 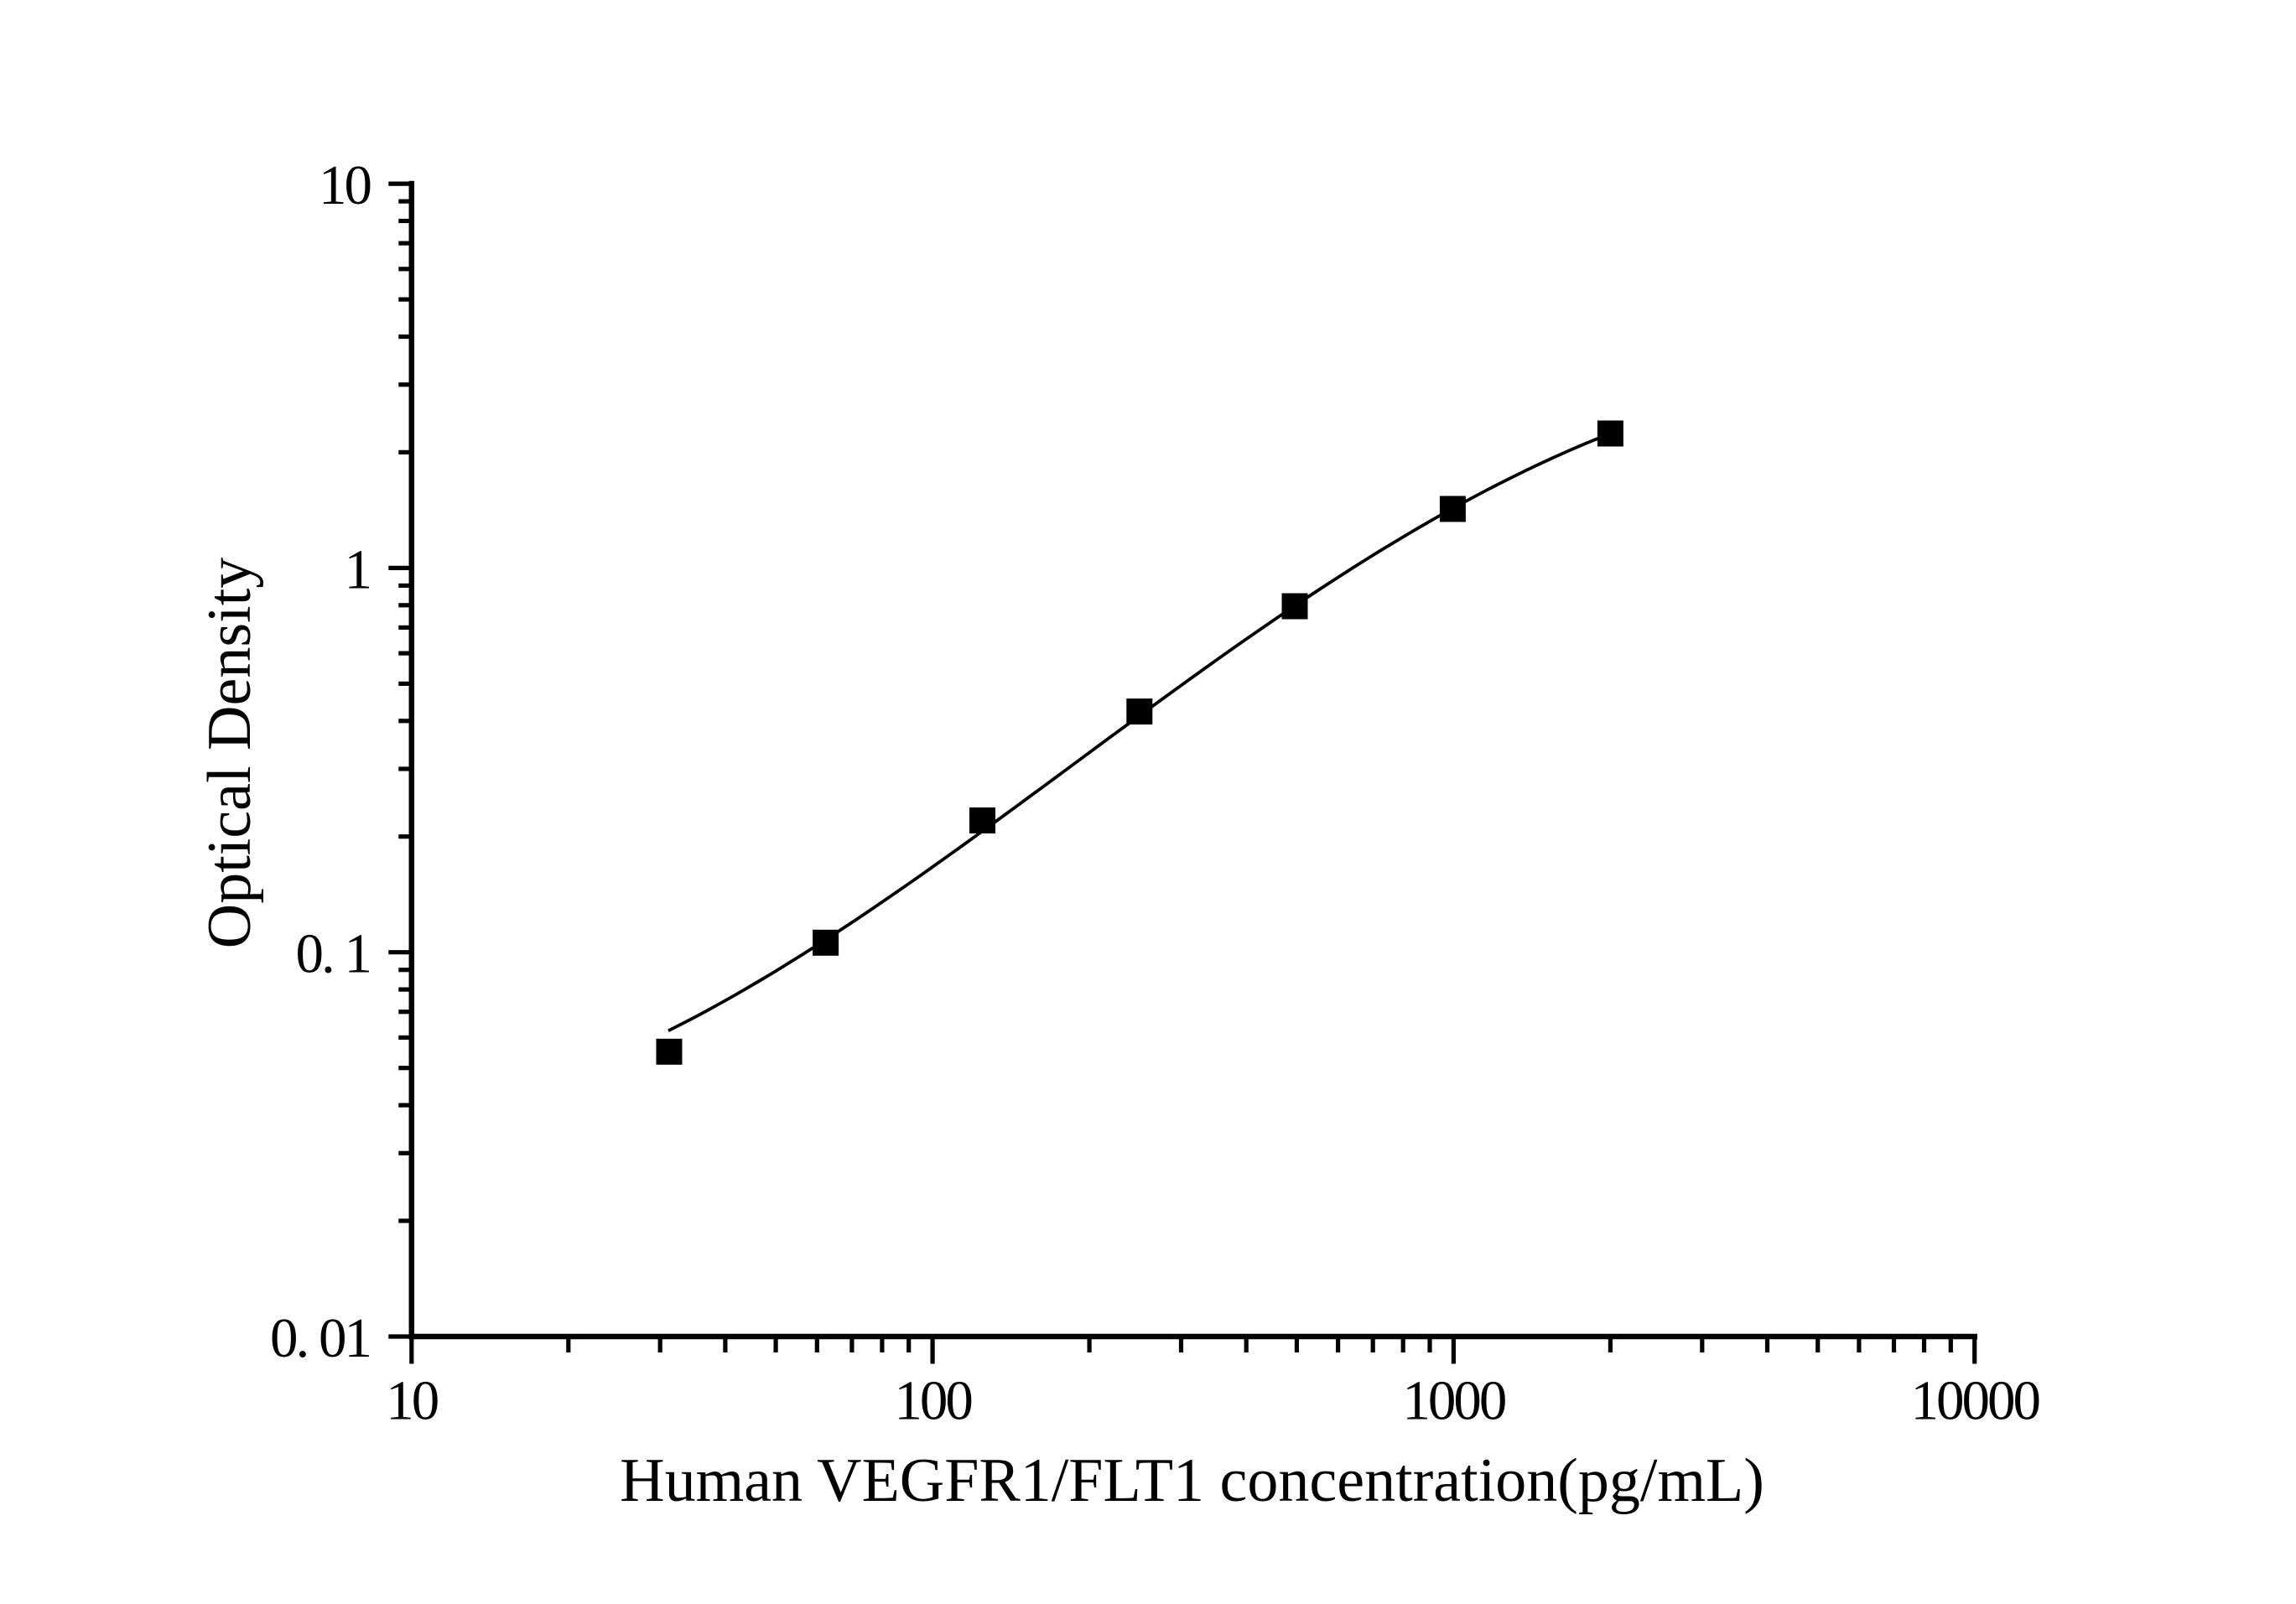 I want to click on svg-text: 10000, so click(x=1974, y=1401).